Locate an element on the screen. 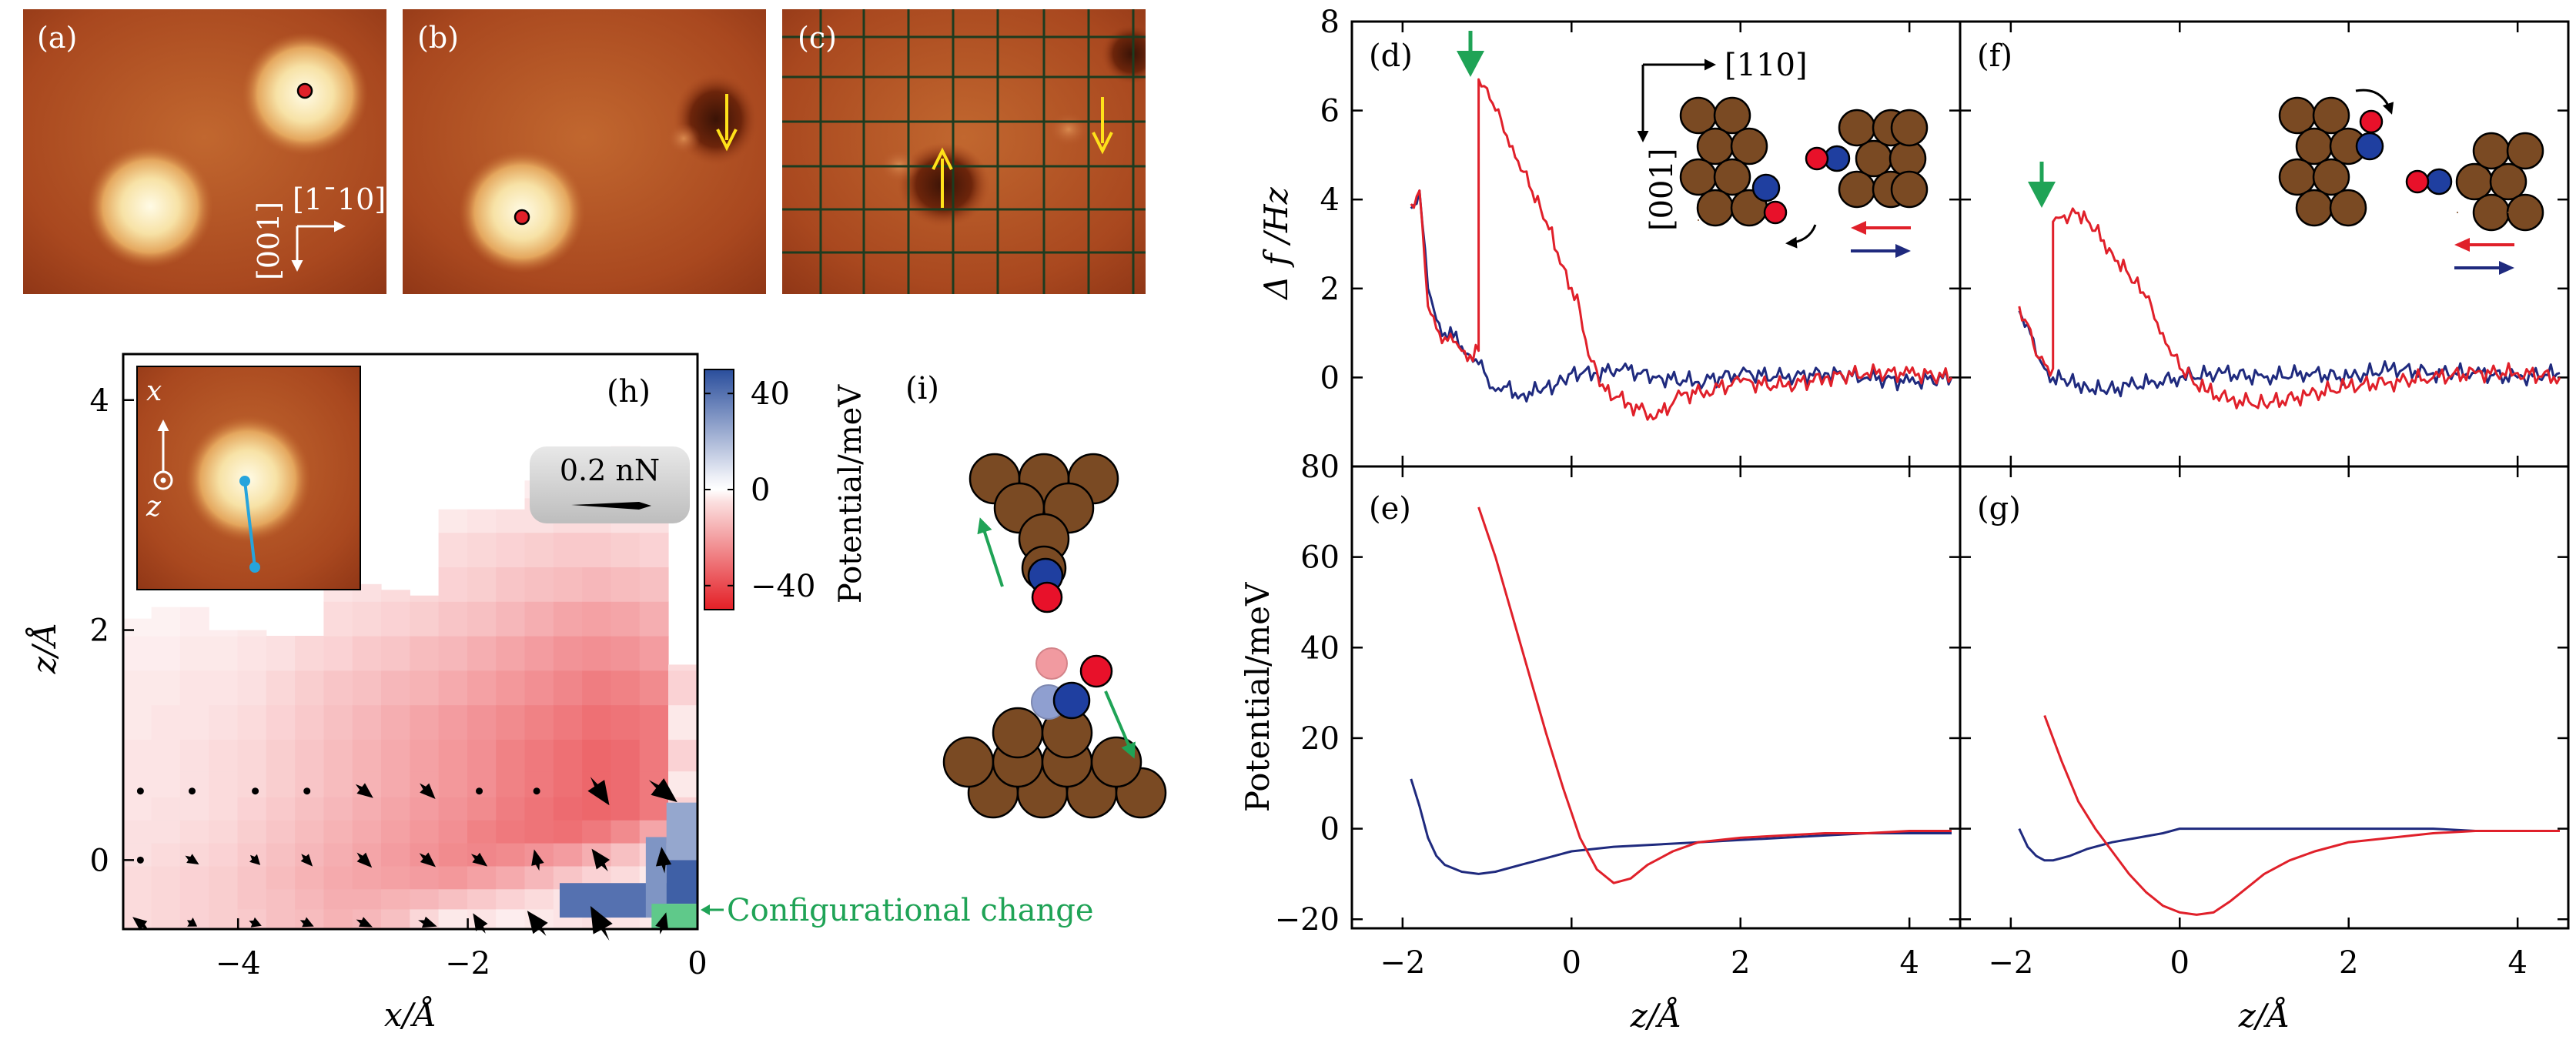 The image size is (2576, 1053). ghost-oxygen-atom is located at coordinates (1052, 663).